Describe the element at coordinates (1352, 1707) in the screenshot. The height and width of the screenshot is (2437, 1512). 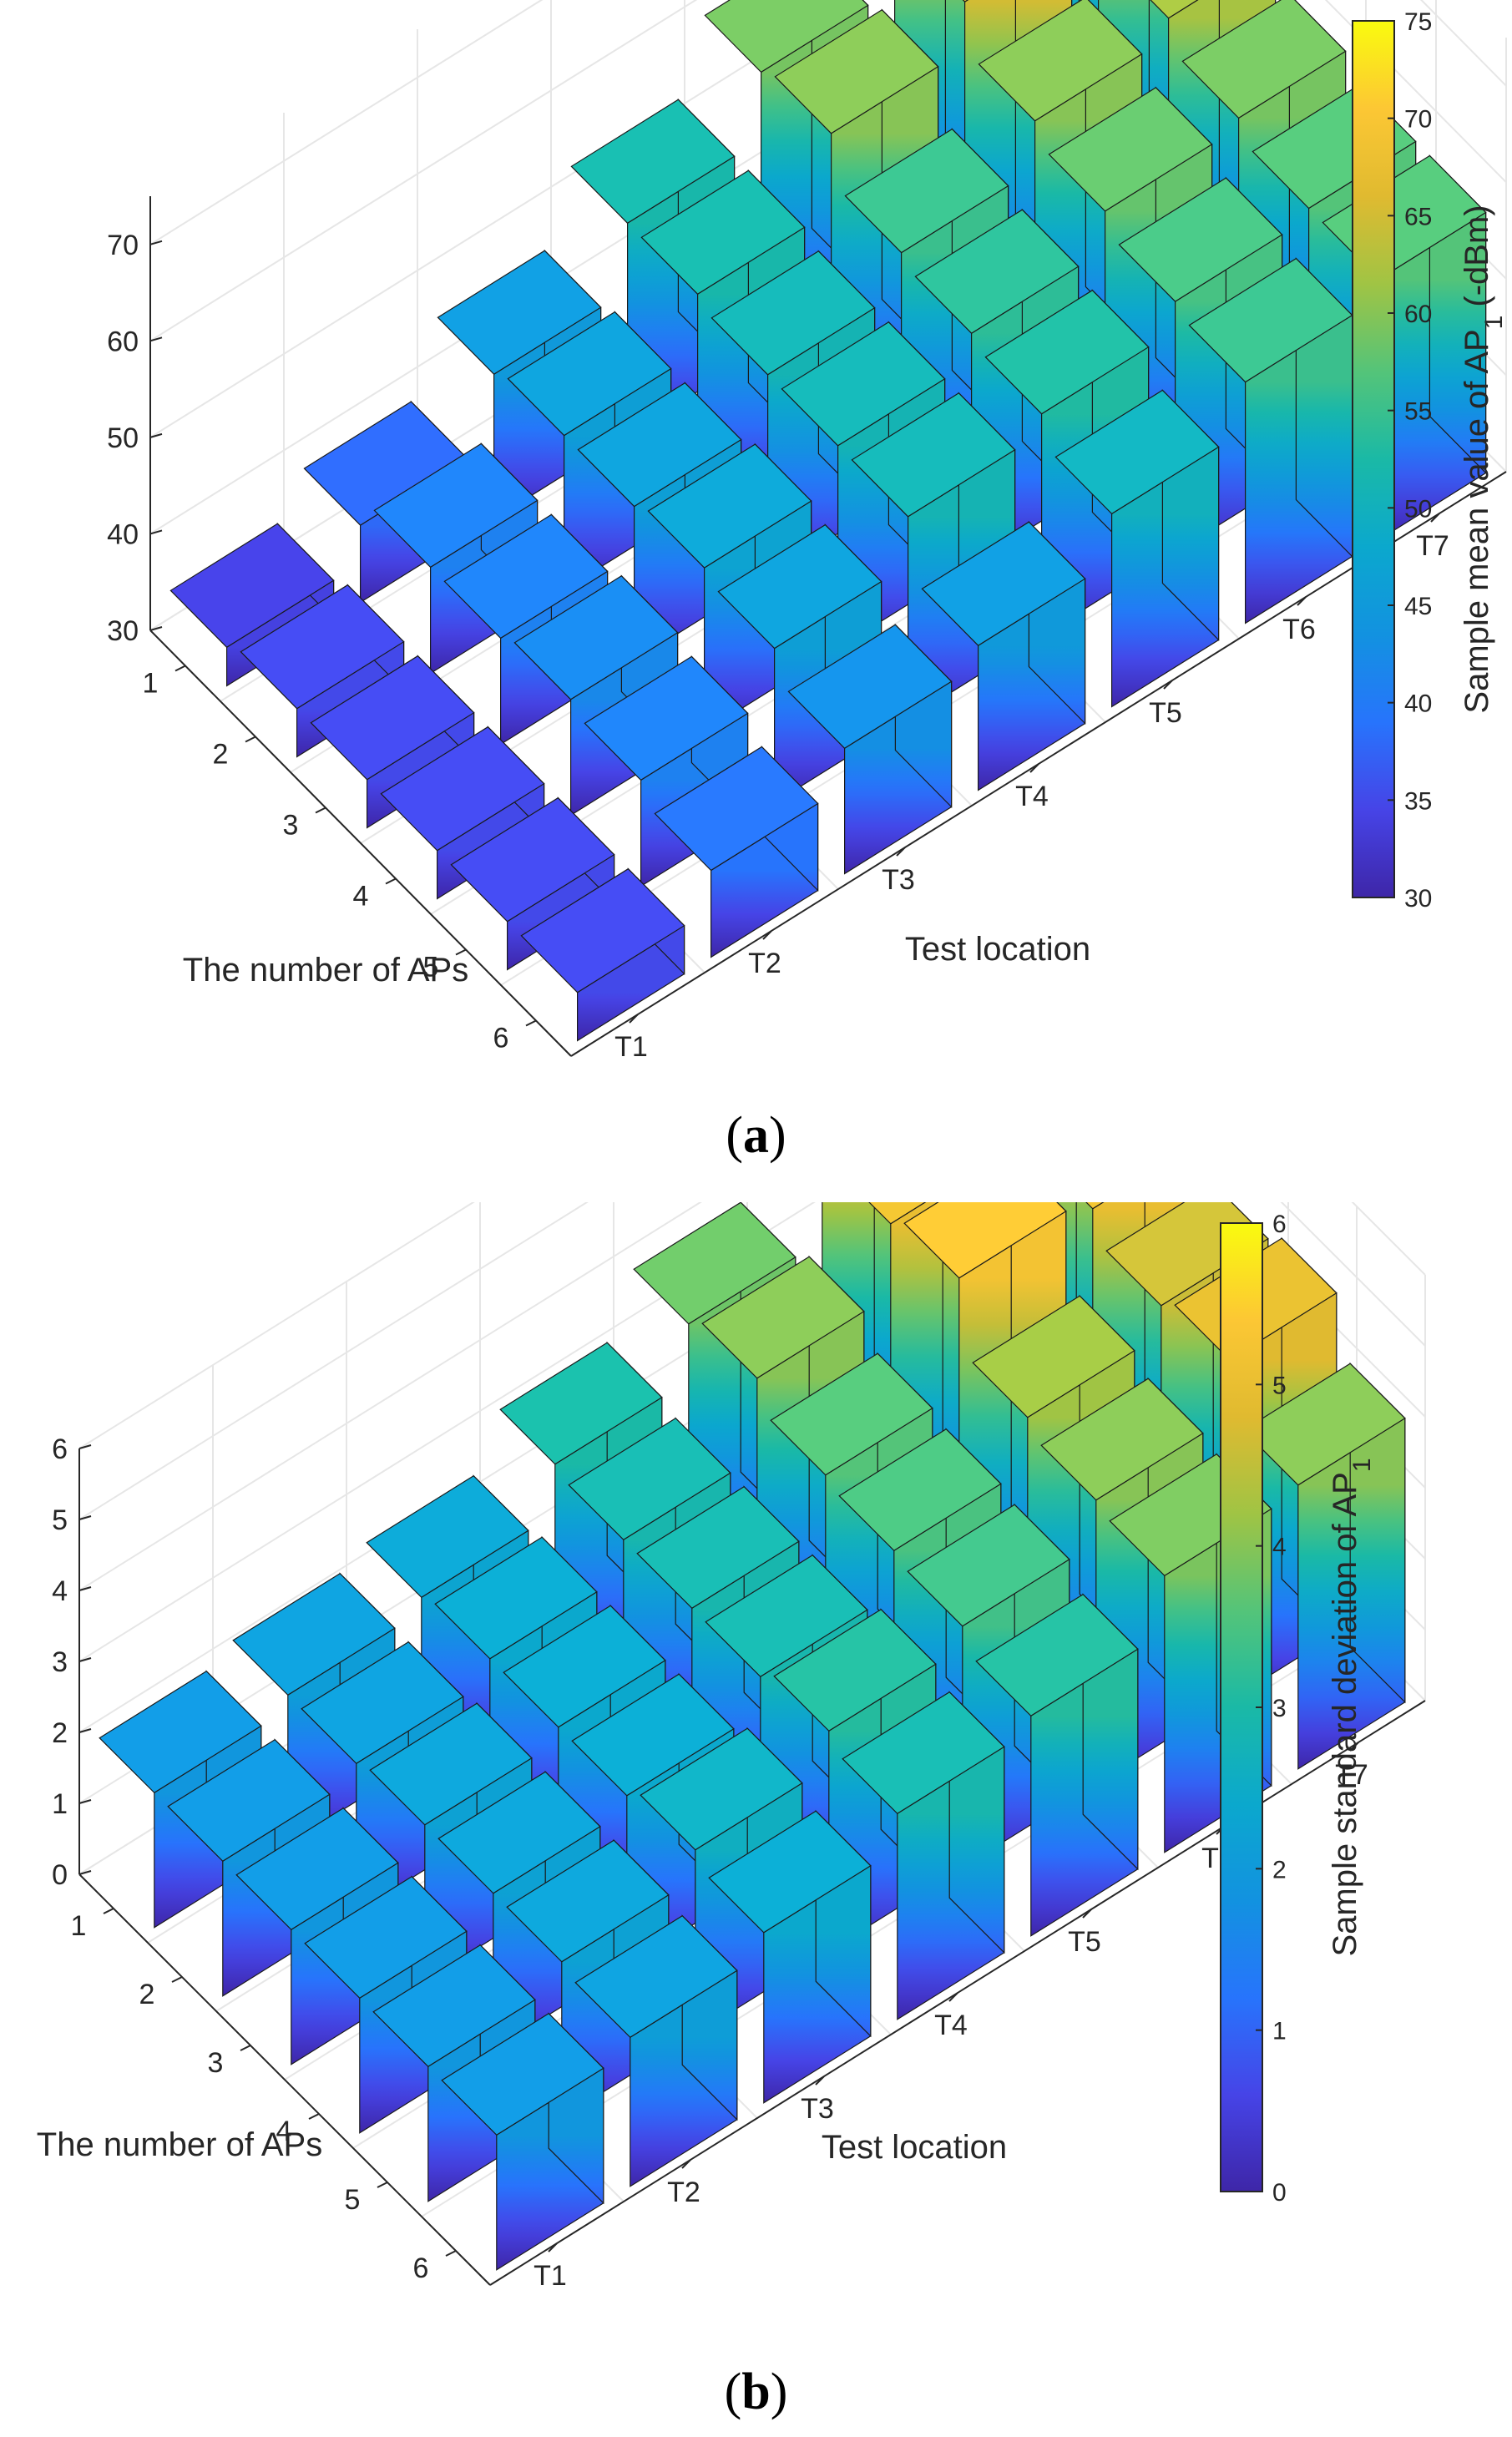
I see `colorbar-label: Sample standard deviation of AP1` at that location.